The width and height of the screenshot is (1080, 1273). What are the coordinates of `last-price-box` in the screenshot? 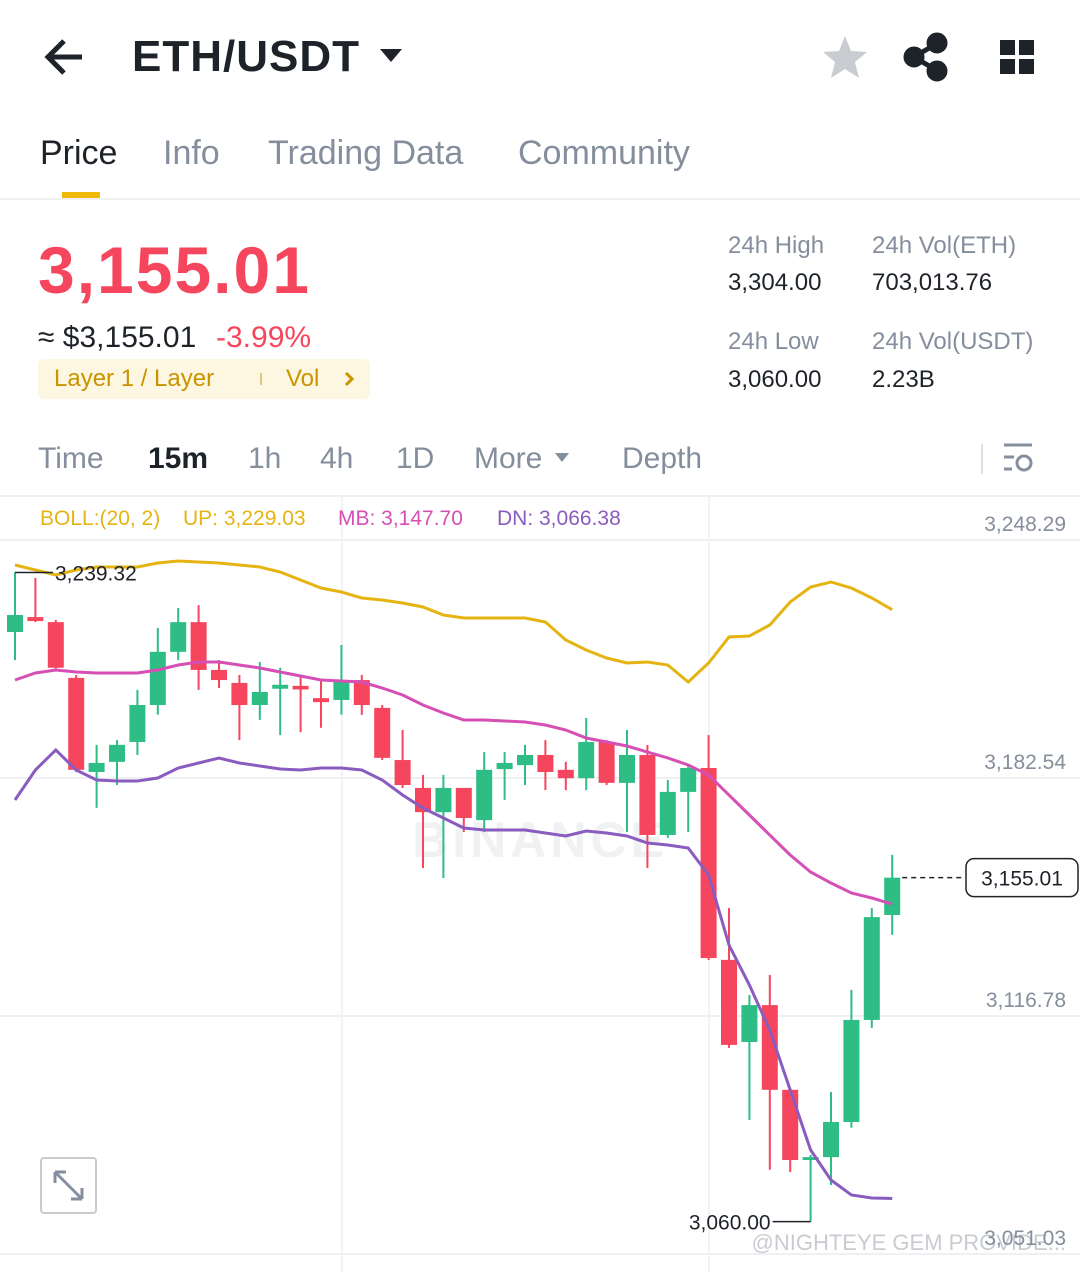 It's located at (1022, 877).